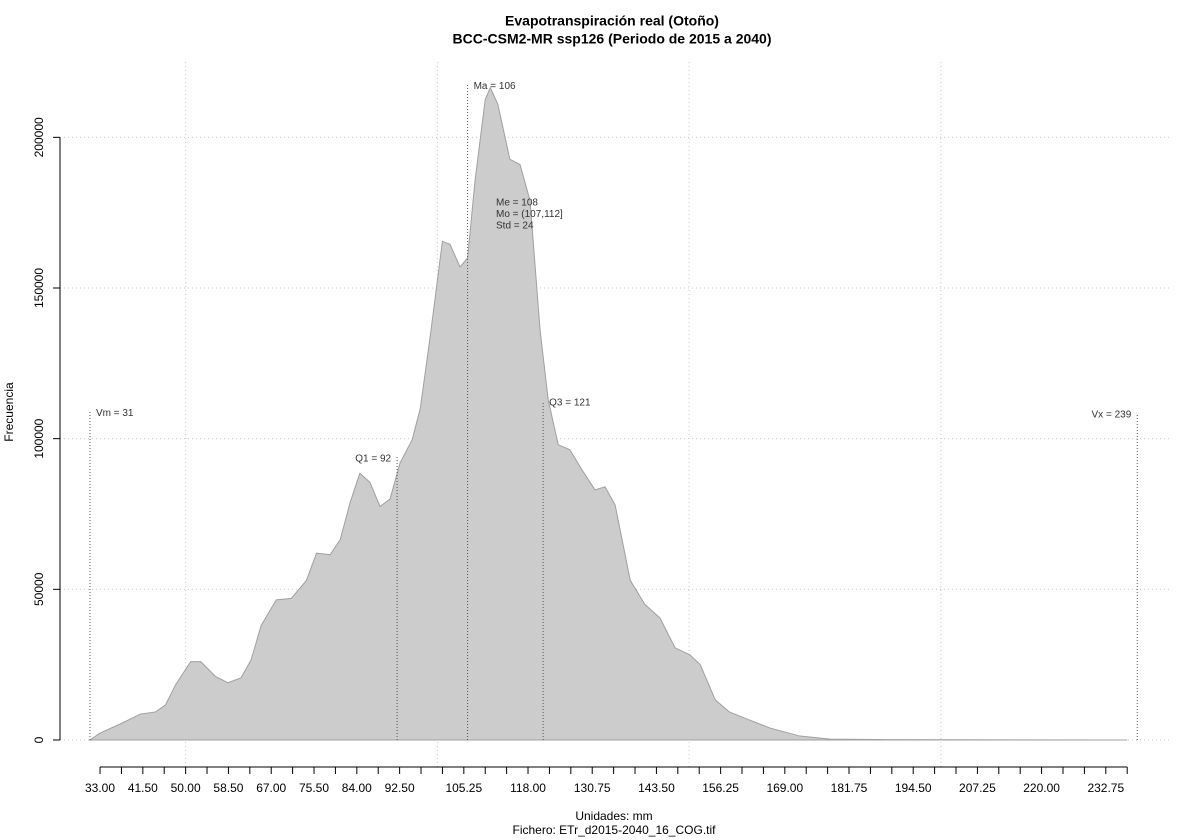 The width and height of the screenshot is (1200, 840). What do you see at coordinates (39, 288) in the screenshot?
I see `y-tick-label: 150000` at bounding box center [39, 288].